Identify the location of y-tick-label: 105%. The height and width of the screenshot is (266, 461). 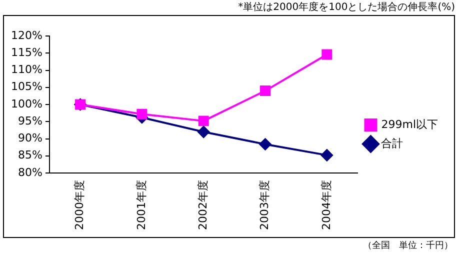
(26, 87).